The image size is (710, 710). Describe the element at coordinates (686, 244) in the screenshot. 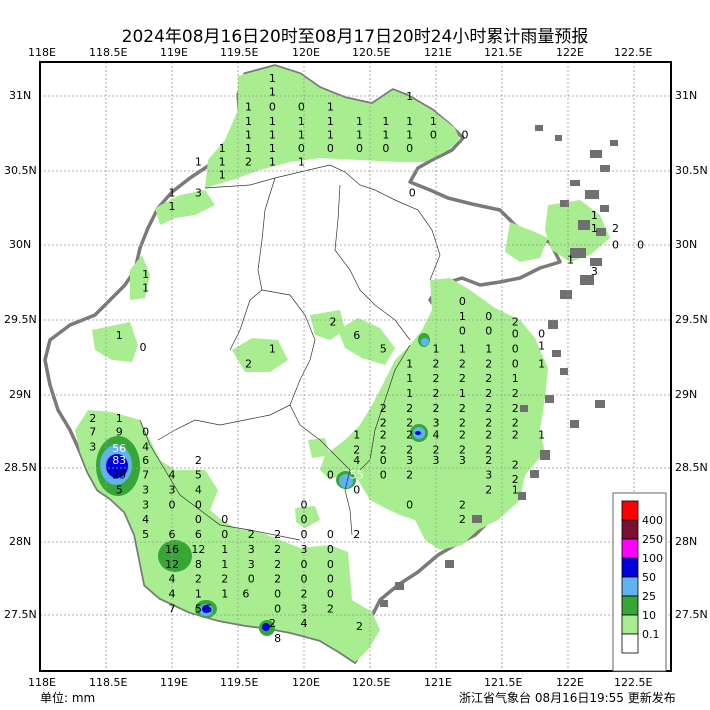

I see `y-tick-right: 30N` at that location.